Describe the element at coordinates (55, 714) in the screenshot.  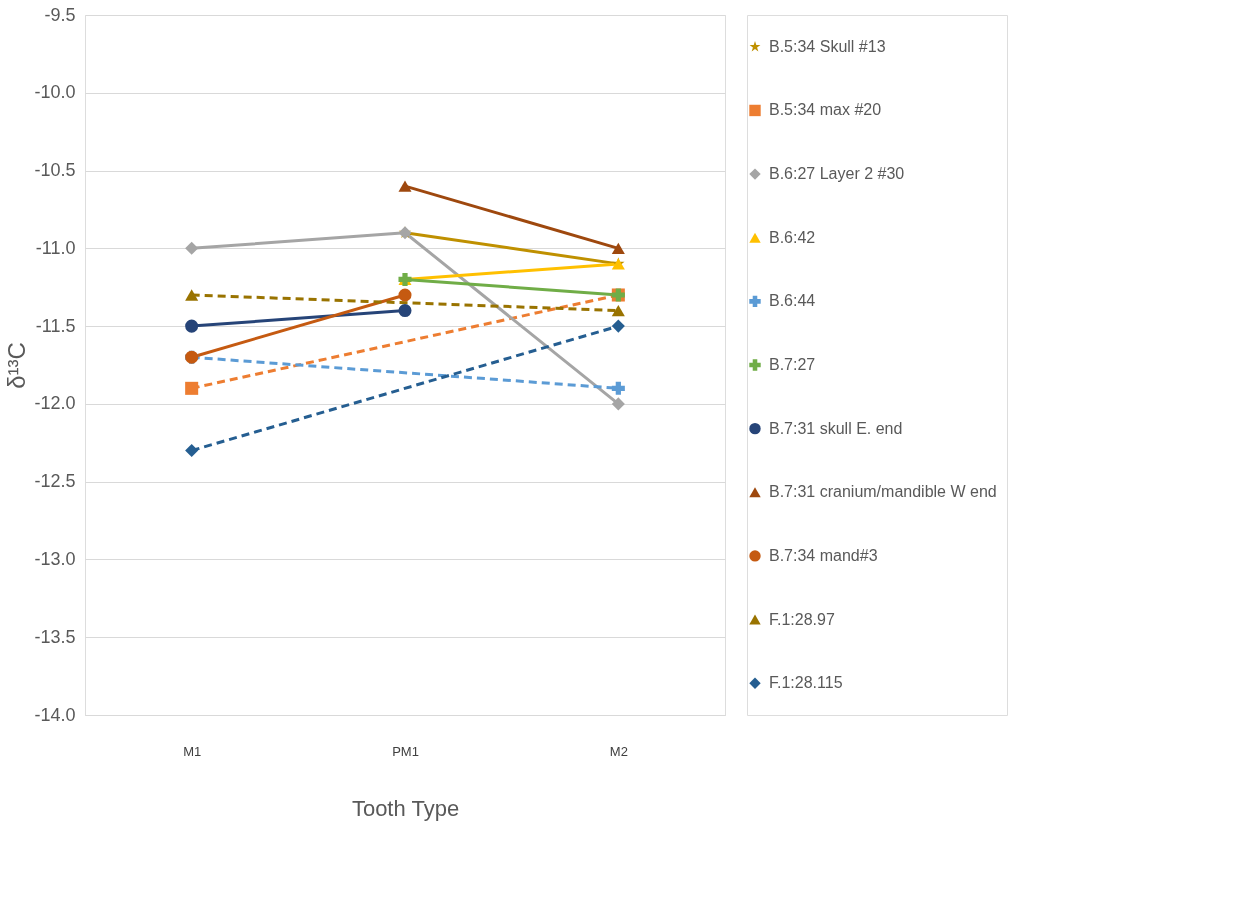
I see `y-tick-label: -14.0` at that location.